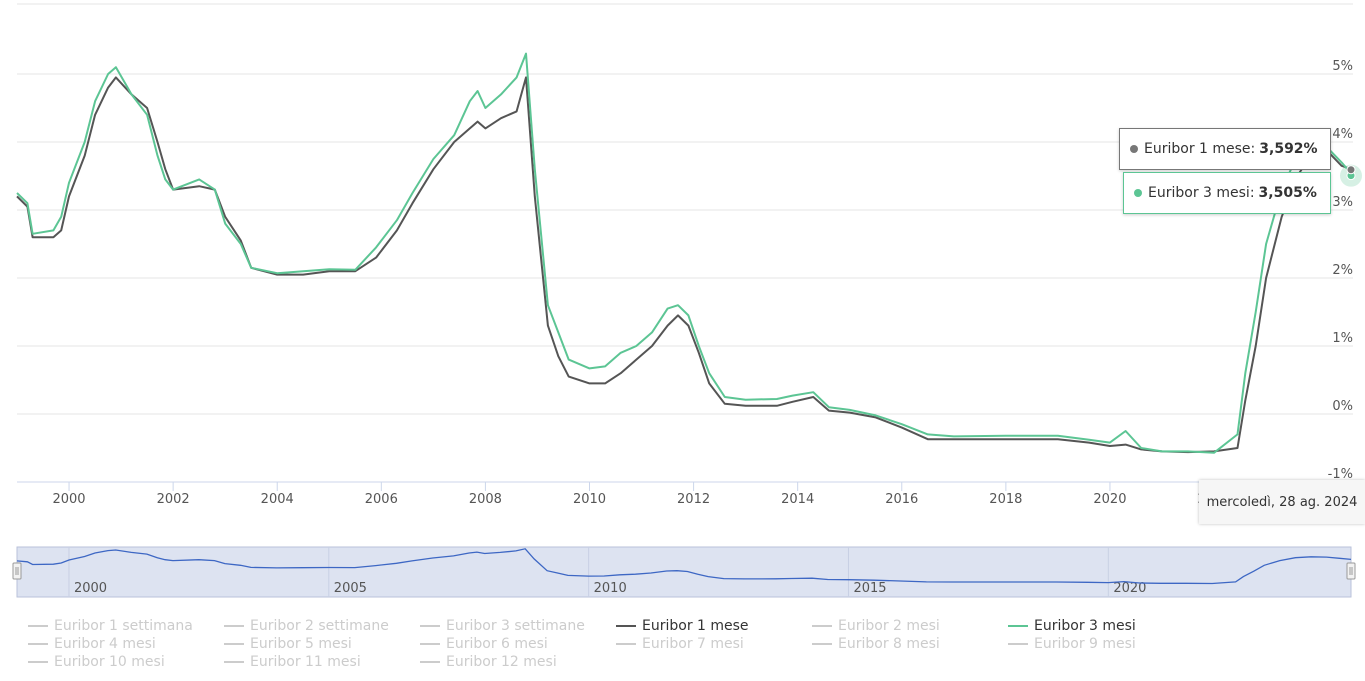  Describe the element at coordinates (1109, 499) in the screenshot. I see `x-tick-label: 2020` at that location.